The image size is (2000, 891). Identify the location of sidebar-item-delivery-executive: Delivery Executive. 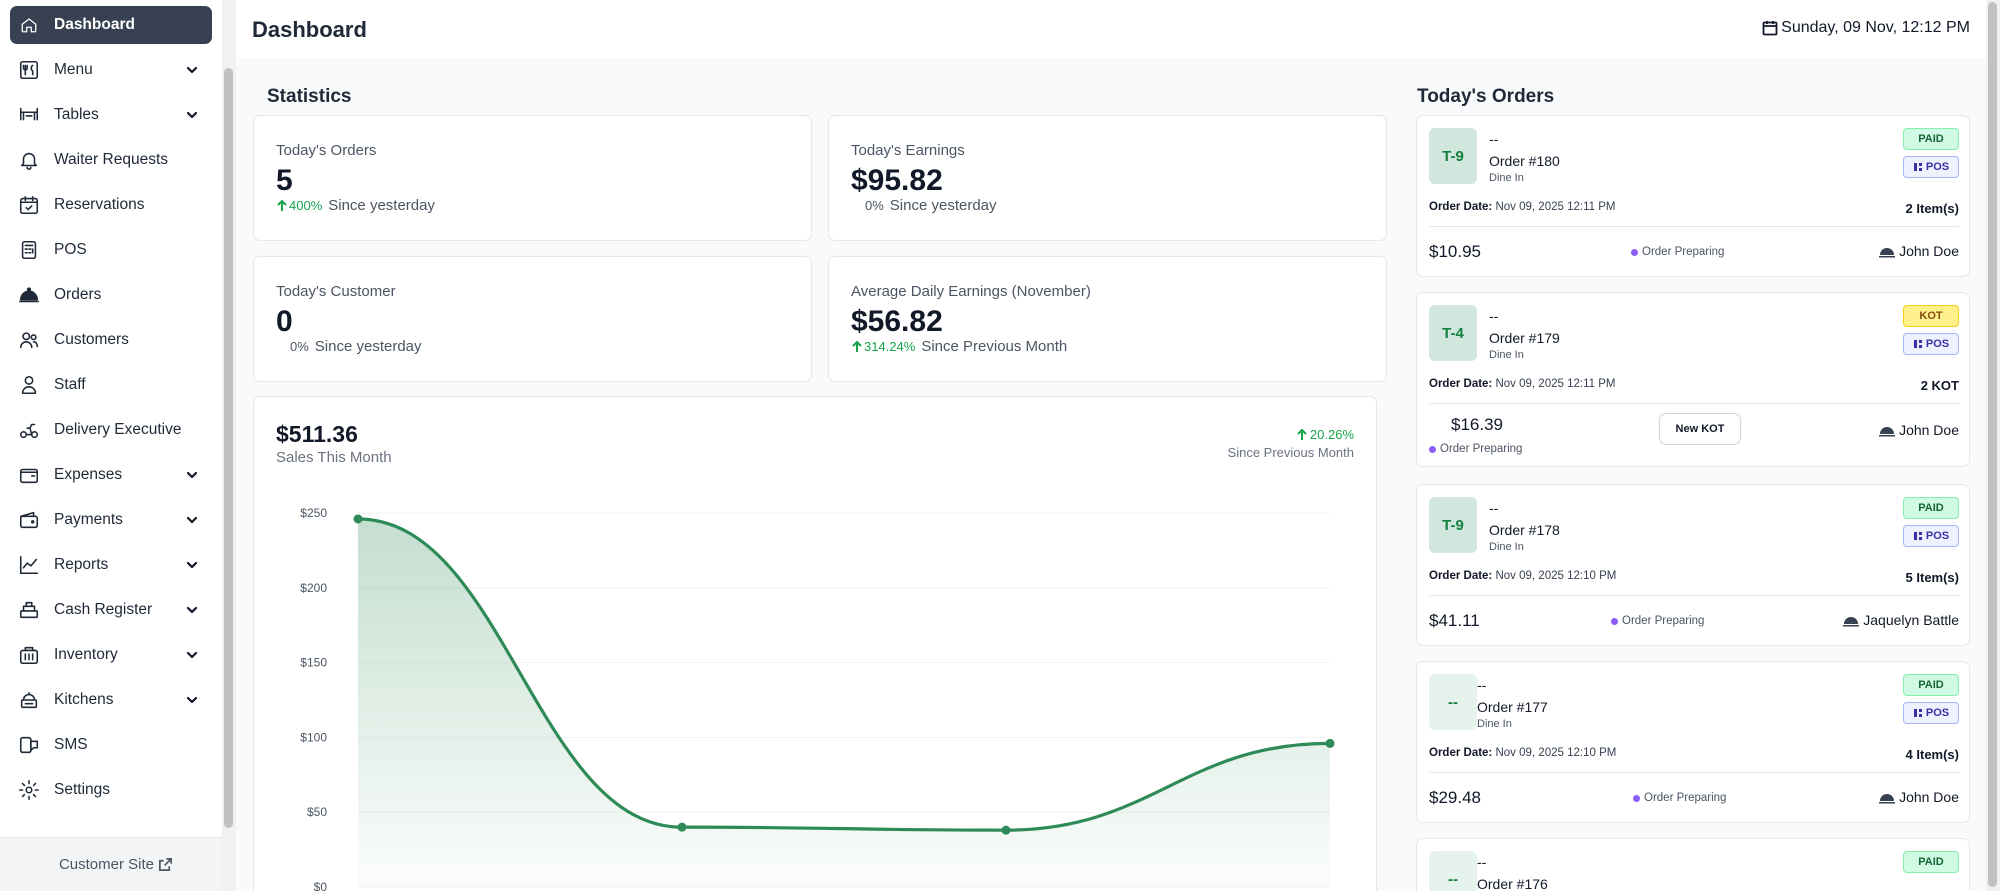
(111, 430).